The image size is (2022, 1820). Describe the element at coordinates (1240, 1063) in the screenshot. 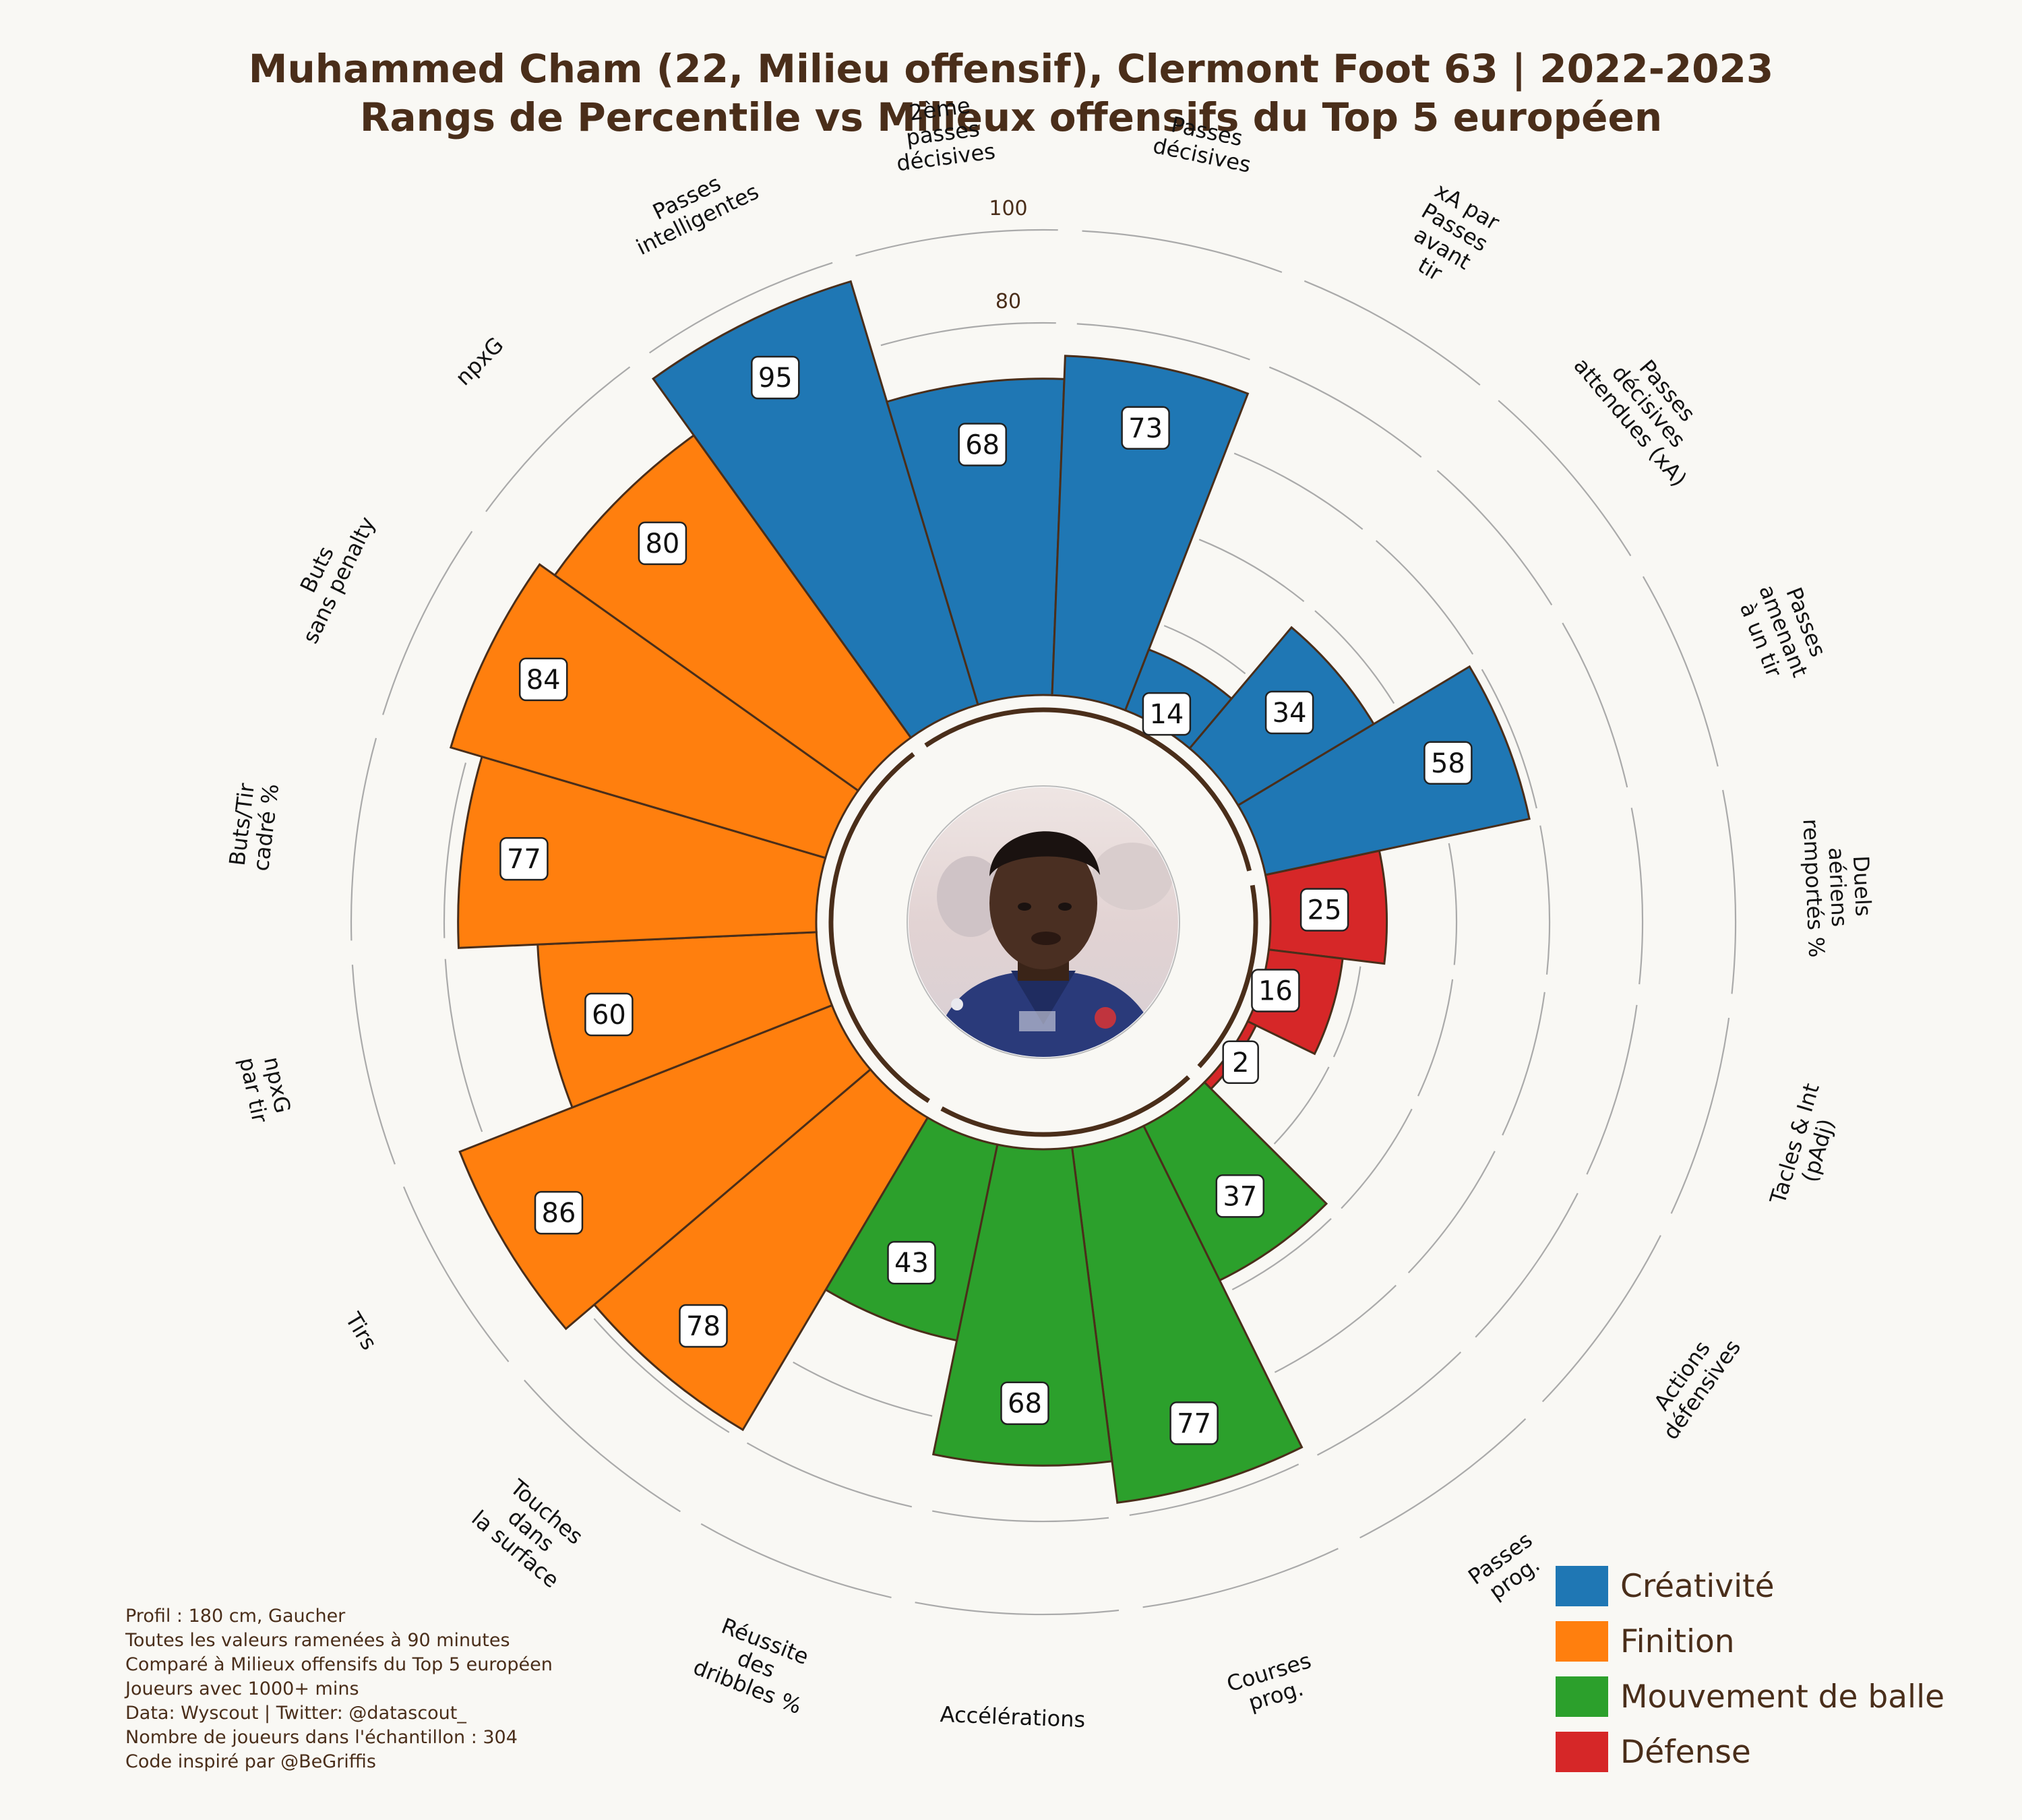

I see `svg-text: 2` at that location.